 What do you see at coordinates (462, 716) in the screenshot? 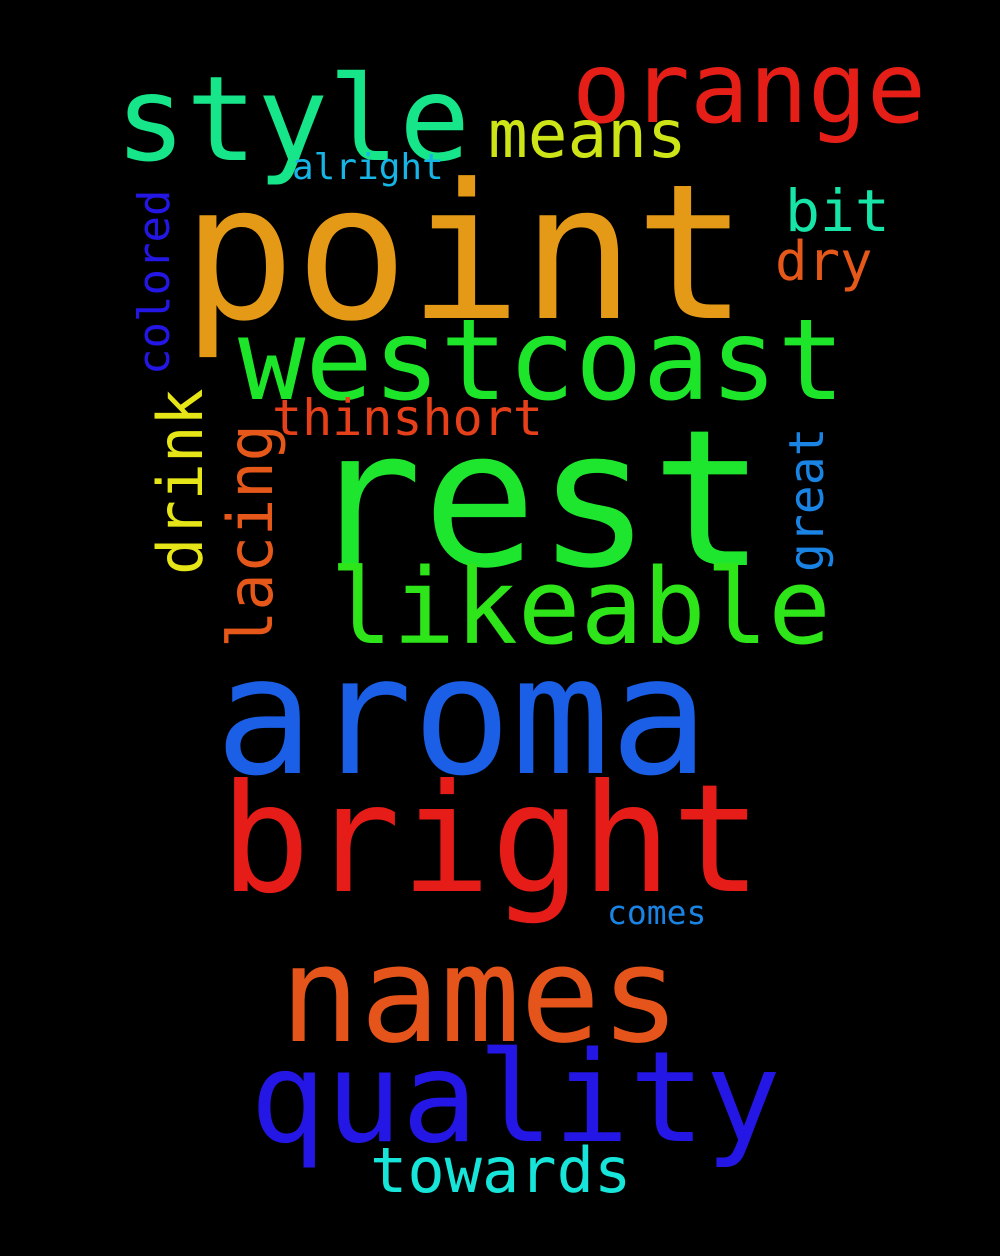
I see `word-aroma: aroma` at bounding box center [462, 716].